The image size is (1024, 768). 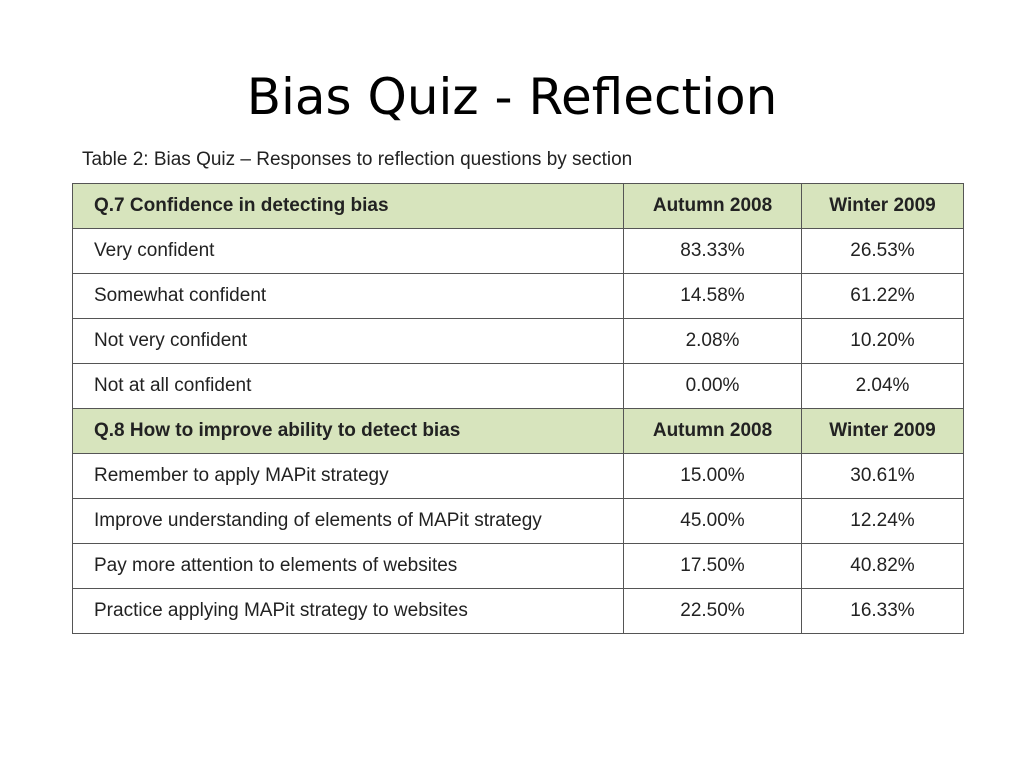 I want to click on table-row: Somewhat confident 14.58% 61.22%, so click(x=518, y=296).